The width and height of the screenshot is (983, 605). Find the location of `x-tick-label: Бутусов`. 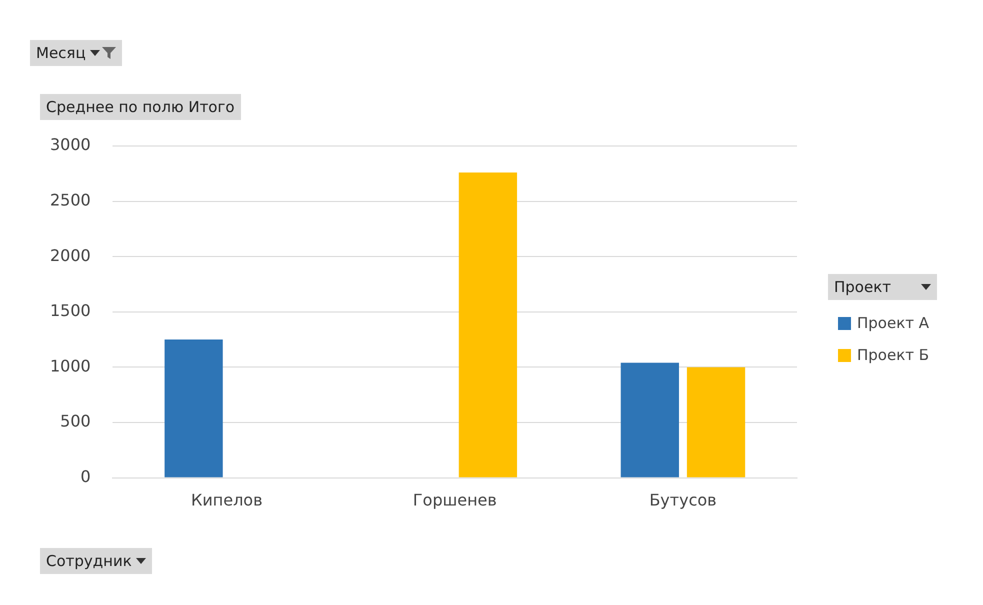

x-tick-label: Бутусов is located at coordinates (683, 500).